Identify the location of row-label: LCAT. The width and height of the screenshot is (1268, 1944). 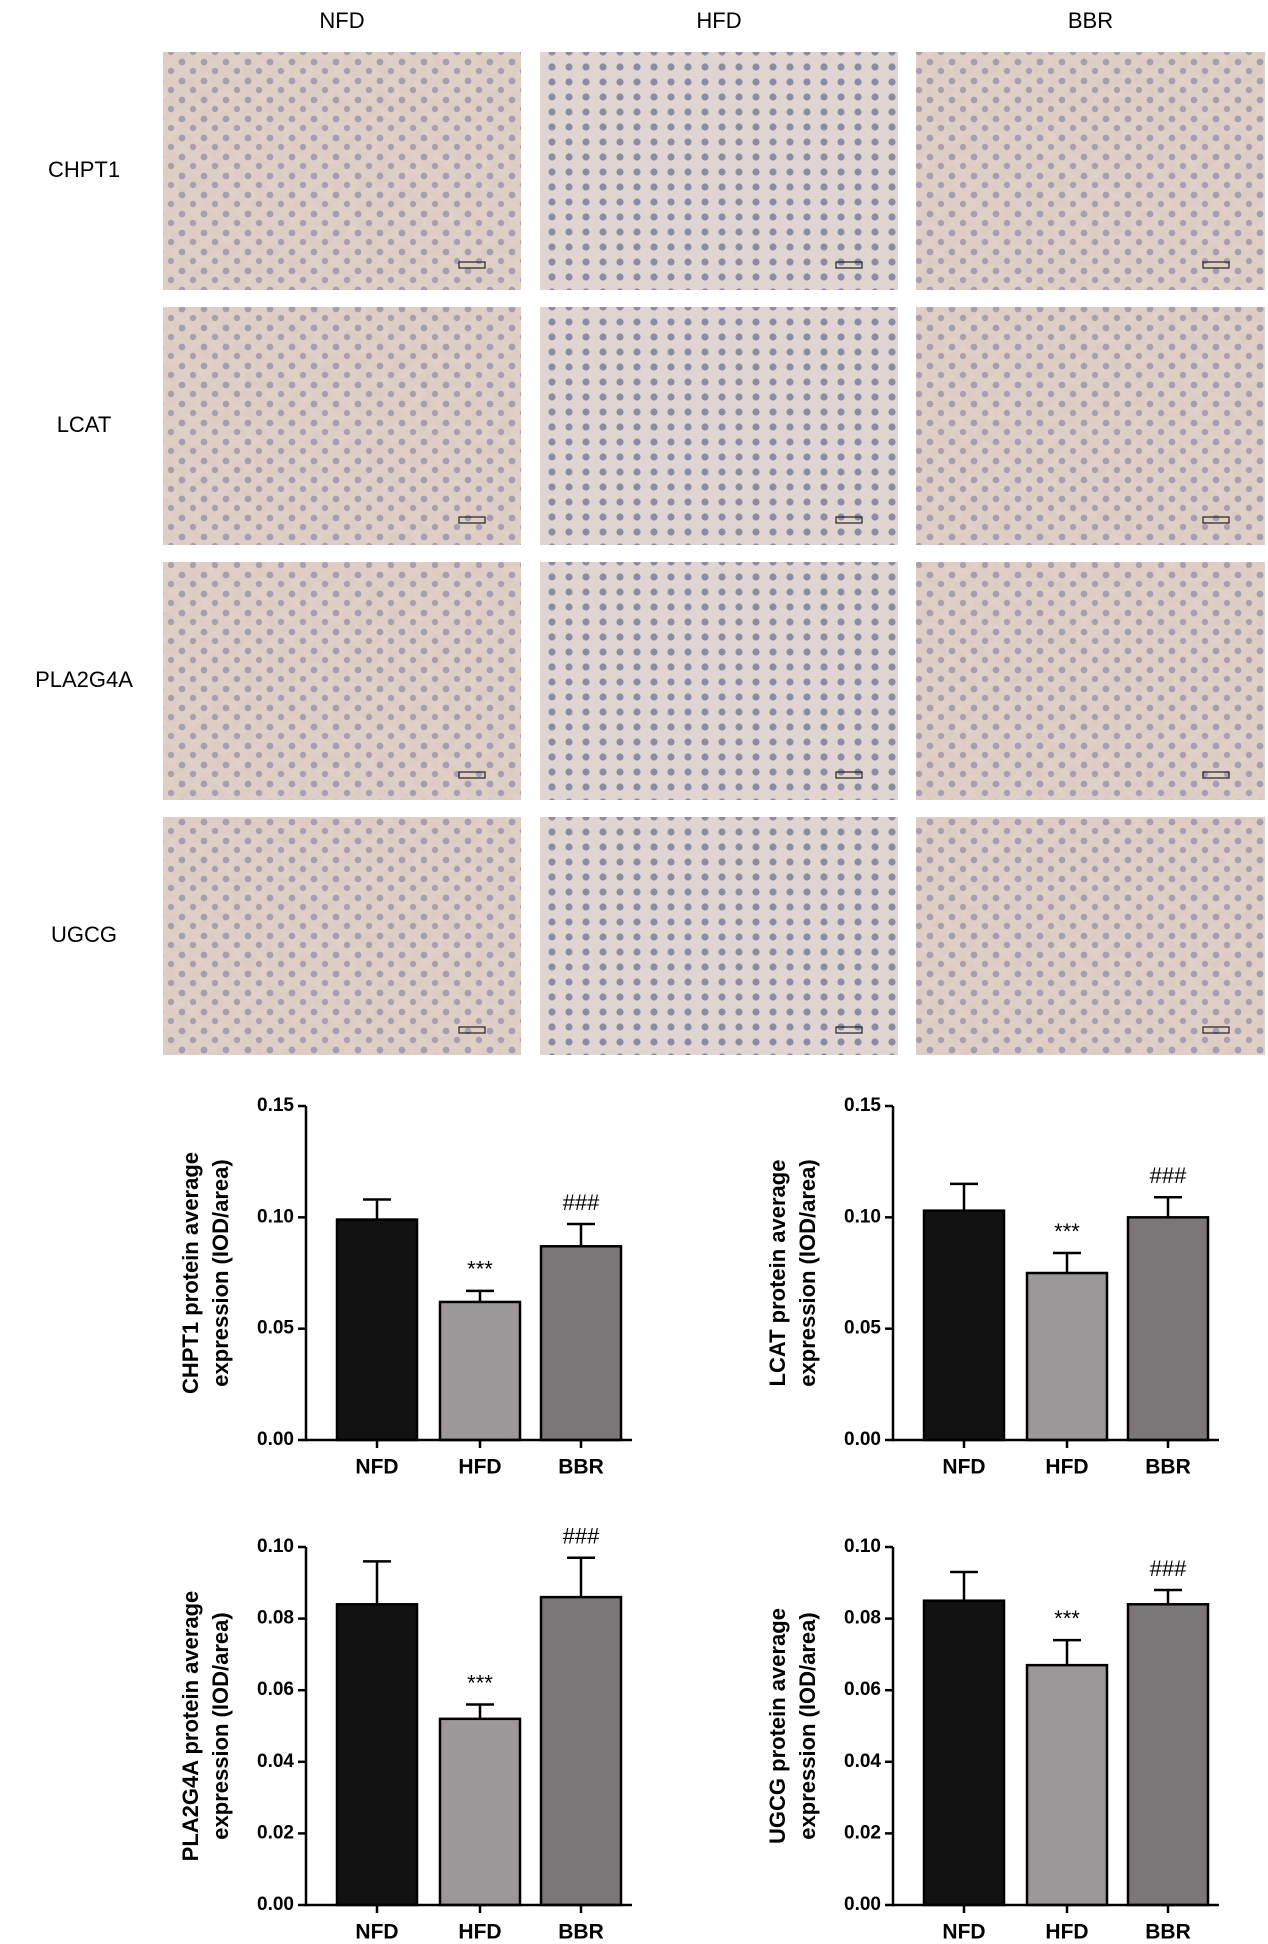
(84, 424).